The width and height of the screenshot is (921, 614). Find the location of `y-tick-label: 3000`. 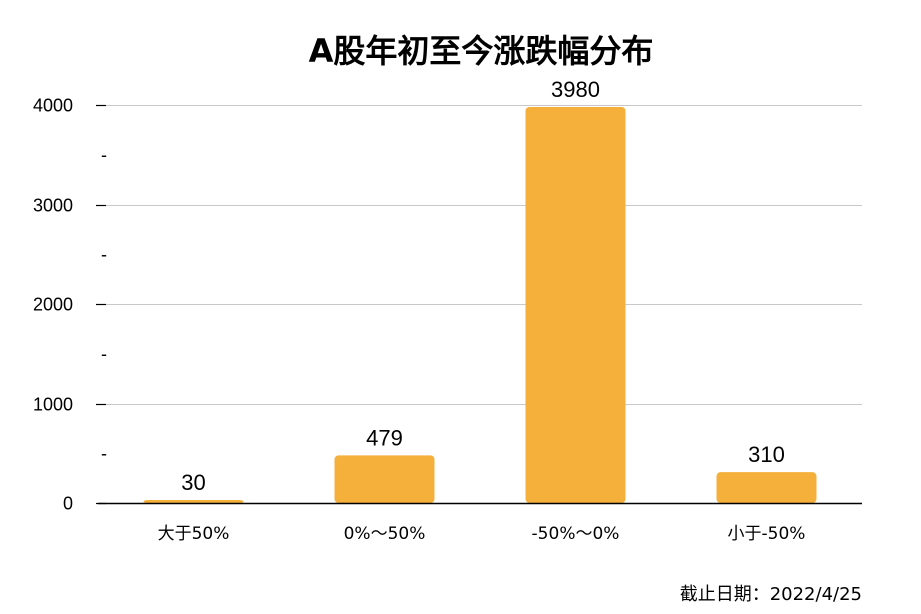

y-tick-label: 3000 is located at coordinates (53, 206).